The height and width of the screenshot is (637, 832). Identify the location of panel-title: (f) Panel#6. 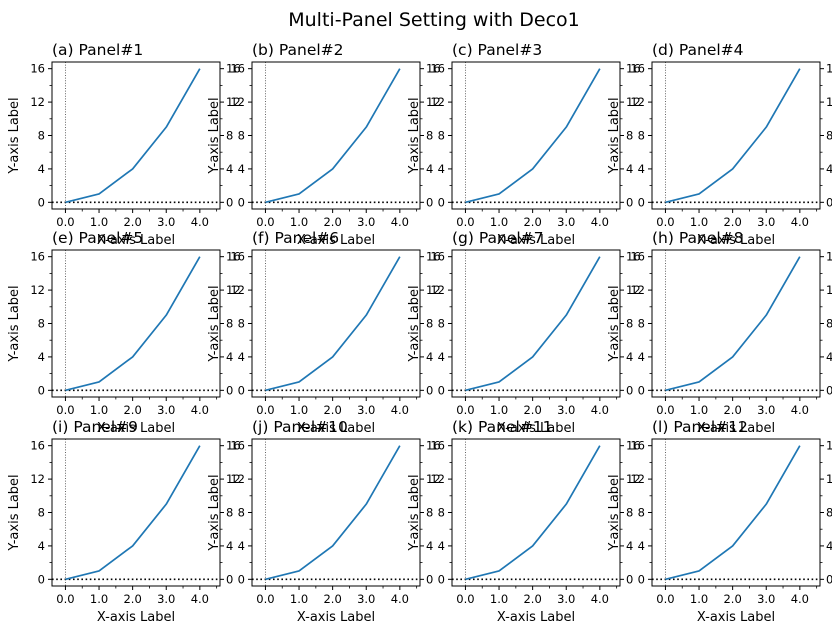
(295, 238).